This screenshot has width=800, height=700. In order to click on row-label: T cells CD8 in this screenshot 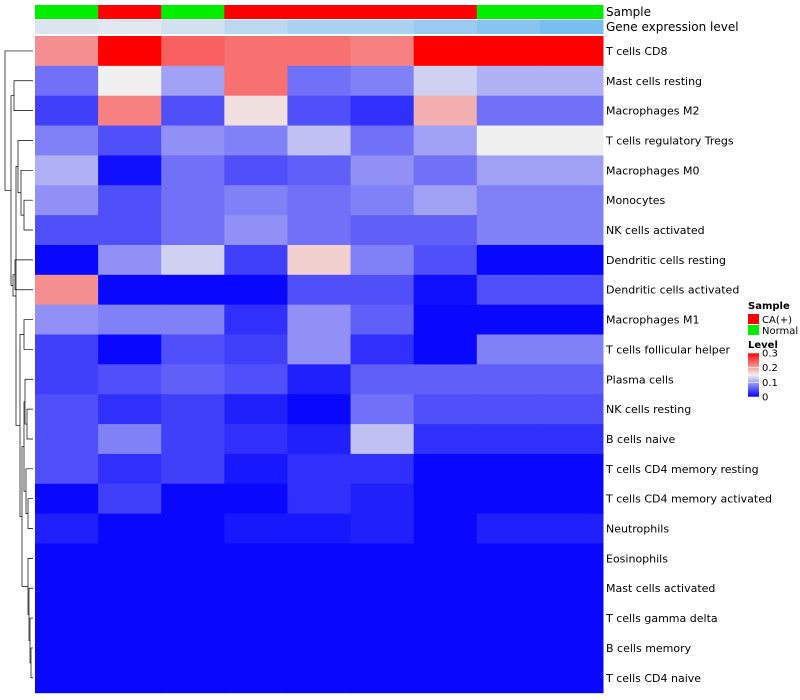, I will do `click(636, 51)`.